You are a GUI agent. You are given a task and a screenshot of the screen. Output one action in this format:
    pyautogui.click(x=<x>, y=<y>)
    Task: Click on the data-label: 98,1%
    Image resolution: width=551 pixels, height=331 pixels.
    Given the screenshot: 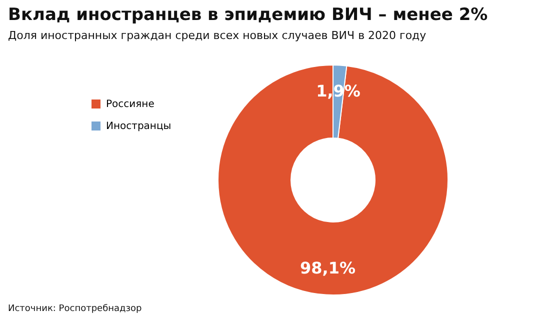 What is the action you would take?
    pyautogui.click(x=328, y=268)
    